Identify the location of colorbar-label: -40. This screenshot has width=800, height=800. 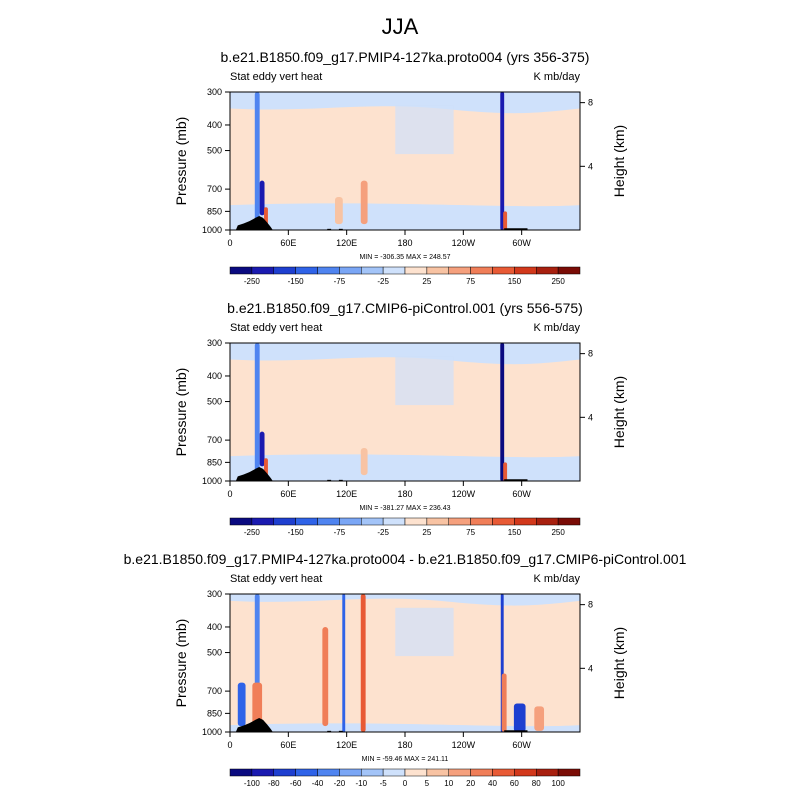
(318, 783).